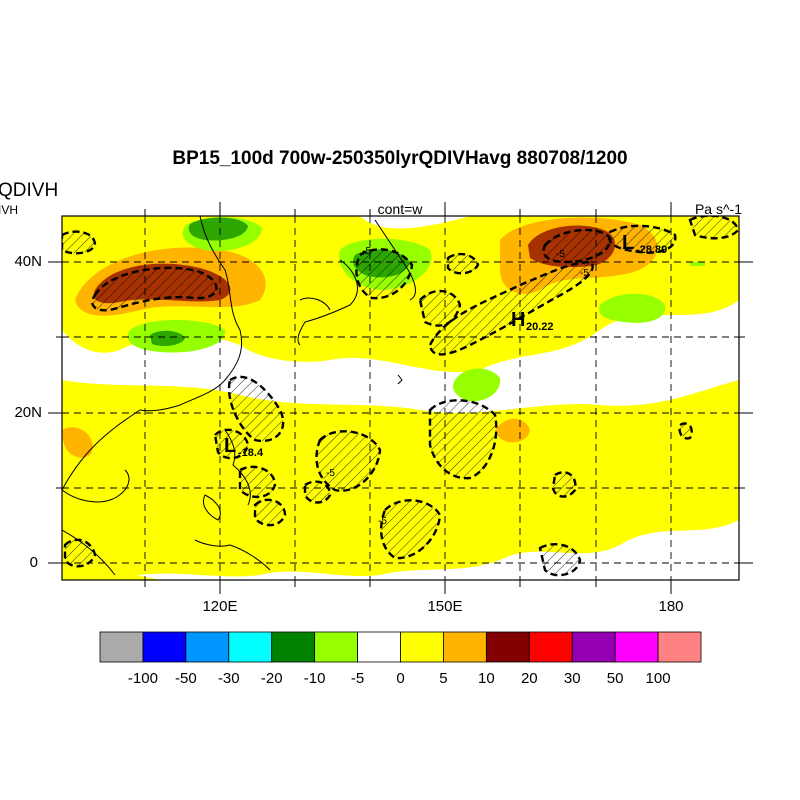 The width and height of the screenshot is (800, 800). Describe the element at coordinates (271, 678) in the screenshot. I see `colorbar-label: -20` at that location.